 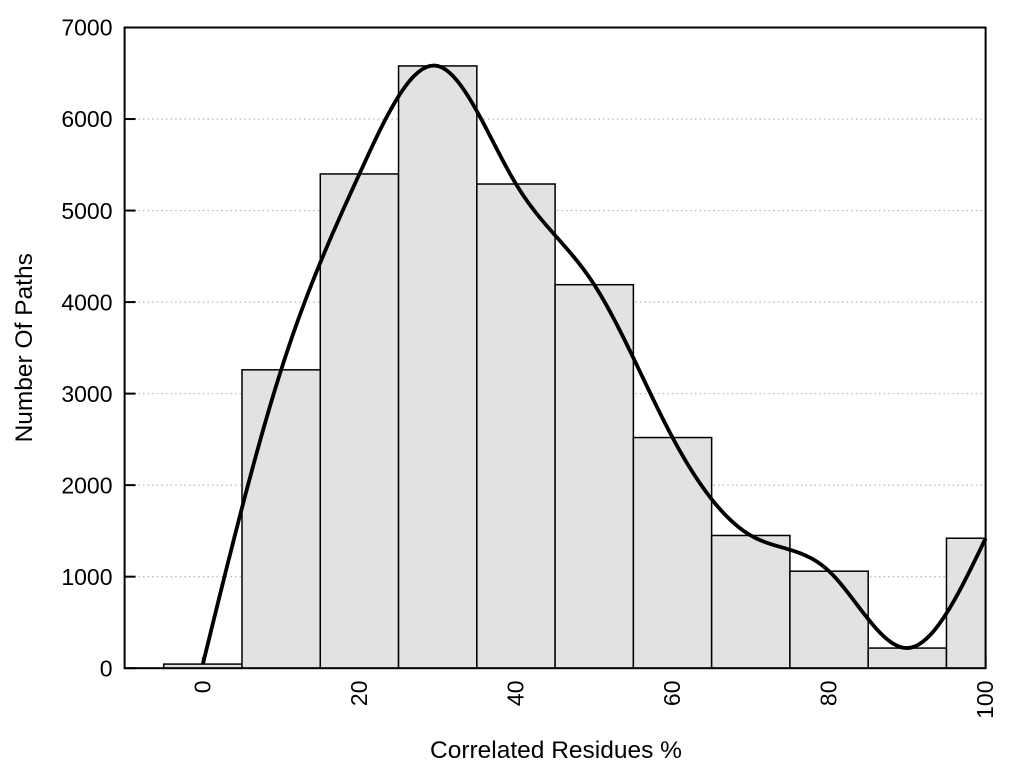 What do you see at coordinates (86, 348) in the screenshot?
I see `y-tick-labels: 0 1000 2000 3000 4000 5000 6000 7000` at bounding box center [86, 348].